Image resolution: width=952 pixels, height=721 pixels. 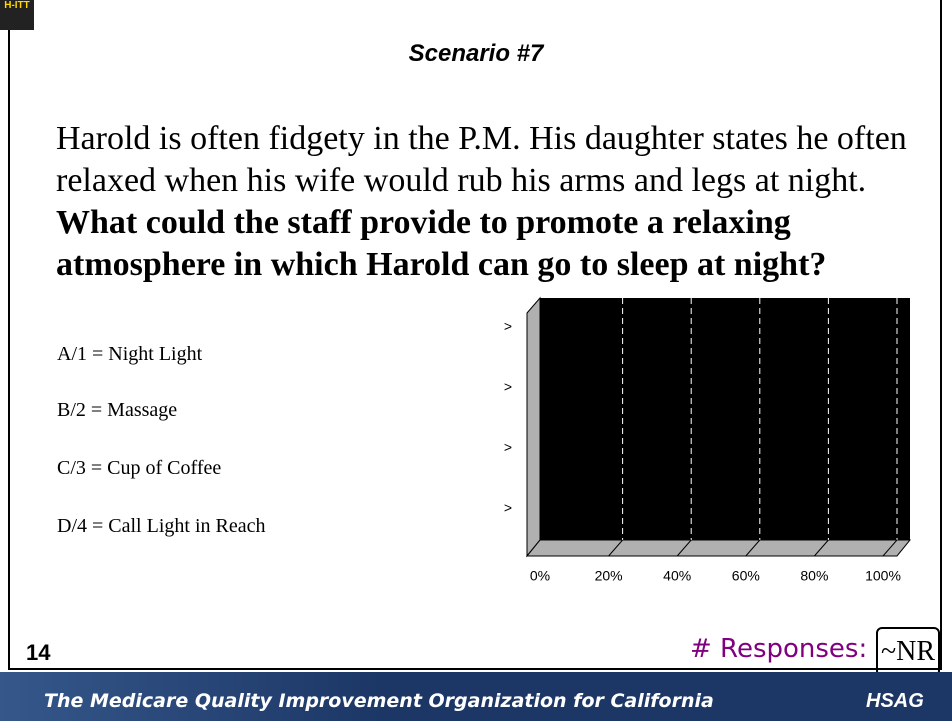 What do you see at coordinates (677, 576) in the screenshot?
I see `x-tick-label: 40%` at bounding box center [677, 576].